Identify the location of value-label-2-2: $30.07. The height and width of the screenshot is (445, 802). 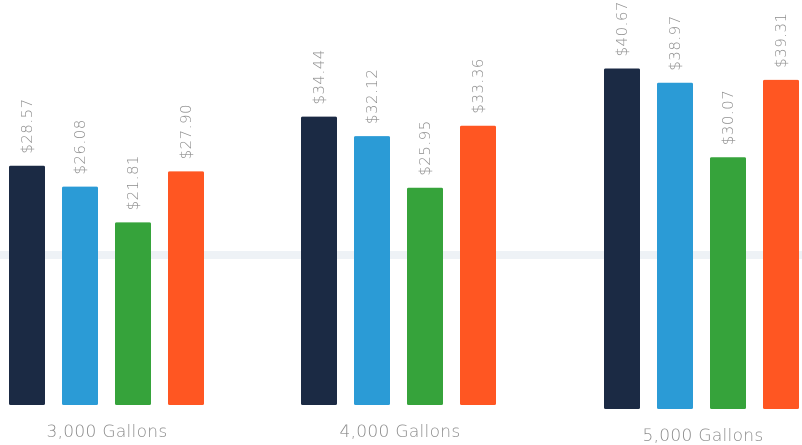
(728, 118).